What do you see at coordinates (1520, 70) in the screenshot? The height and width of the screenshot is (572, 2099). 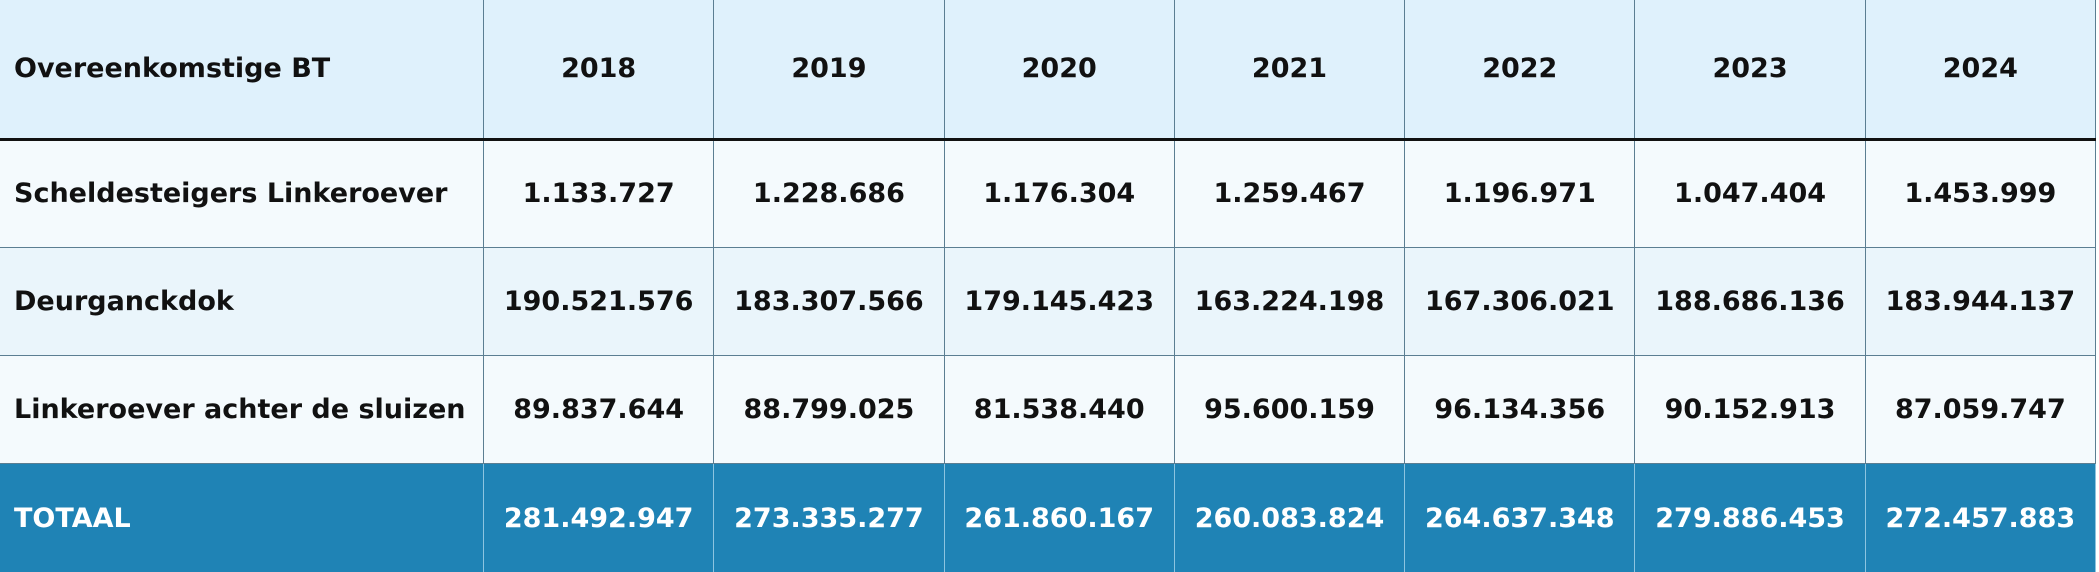 I see `header-cell: 2022` at bounding box center [1520, 70].